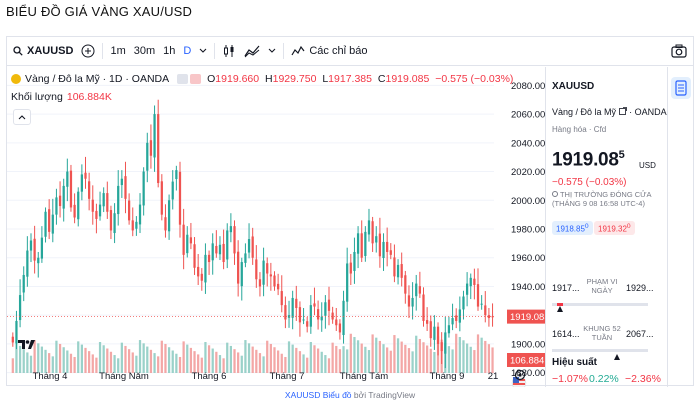 This screenshot has height=400, width=700. Describe the element at coordinates (381, 79) in the screenshot. I see `close-label: C` at that location.